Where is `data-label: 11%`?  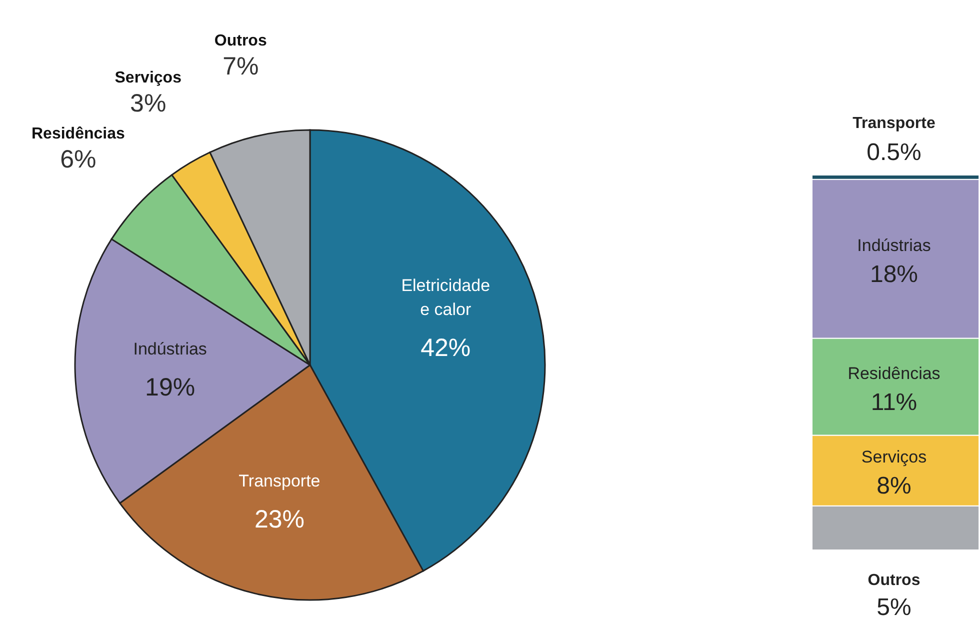 data-label: 11% is located at coordinates (894, 402).